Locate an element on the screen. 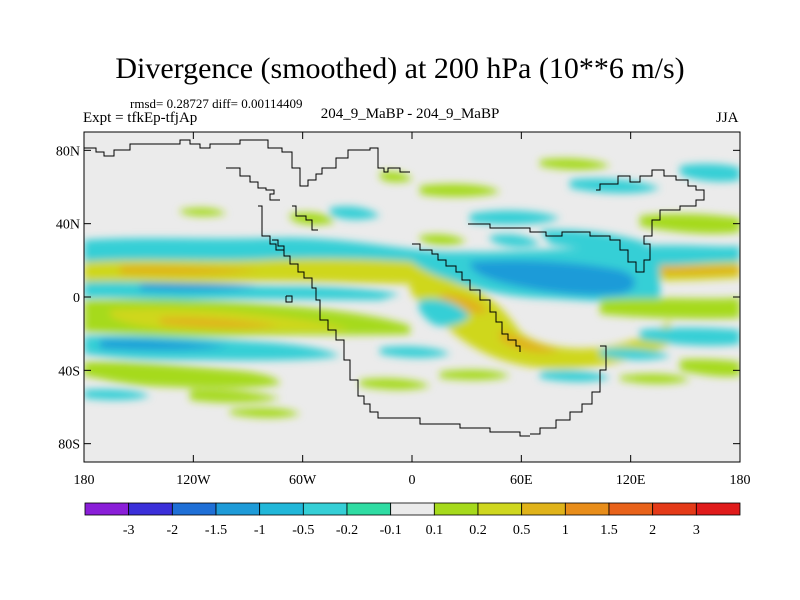 The image size is (800, 600). x-tick-label: 120W is located at coordinates (193, 480).